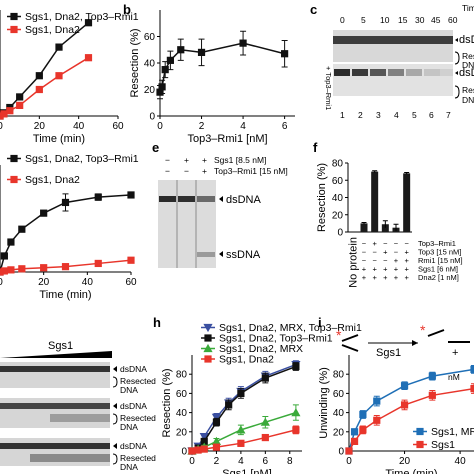 The height and width of the screenshot is (474, 474). Describe the element at coordinates (350, 343) in the screenshot. I see `schematic-i-dna-left` at that location.